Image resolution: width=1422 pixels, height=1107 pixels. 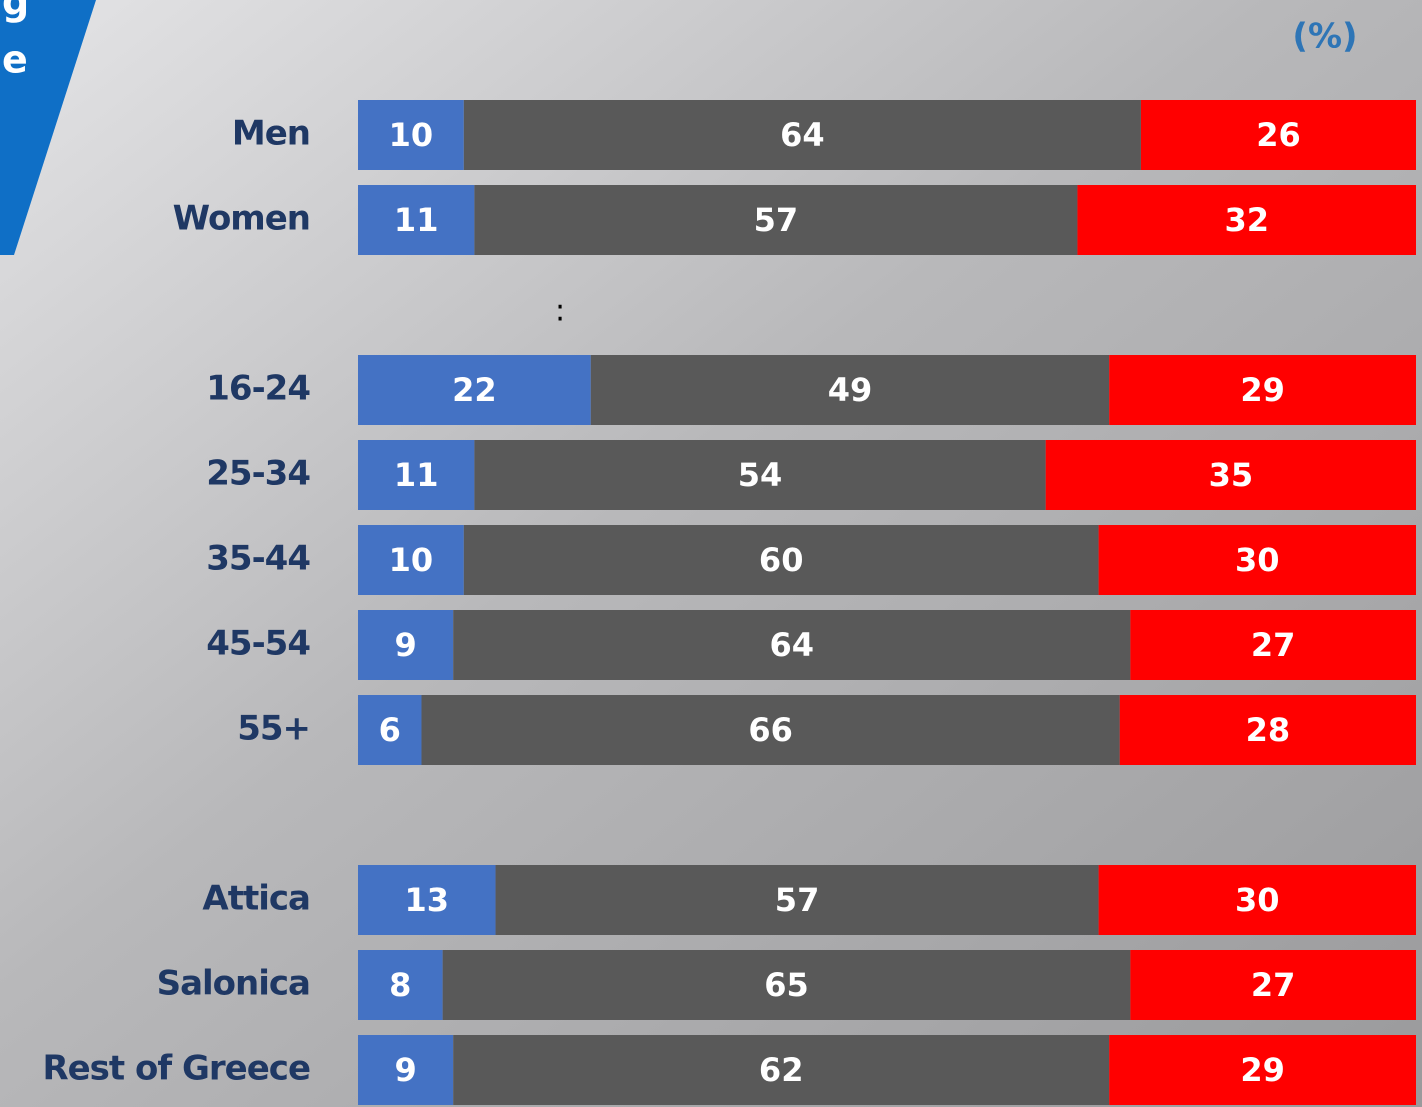 What do you see at coordinates (258, 644) in the screenshot?
I see `category-label: 45-54` at bounding box center [258, 644].